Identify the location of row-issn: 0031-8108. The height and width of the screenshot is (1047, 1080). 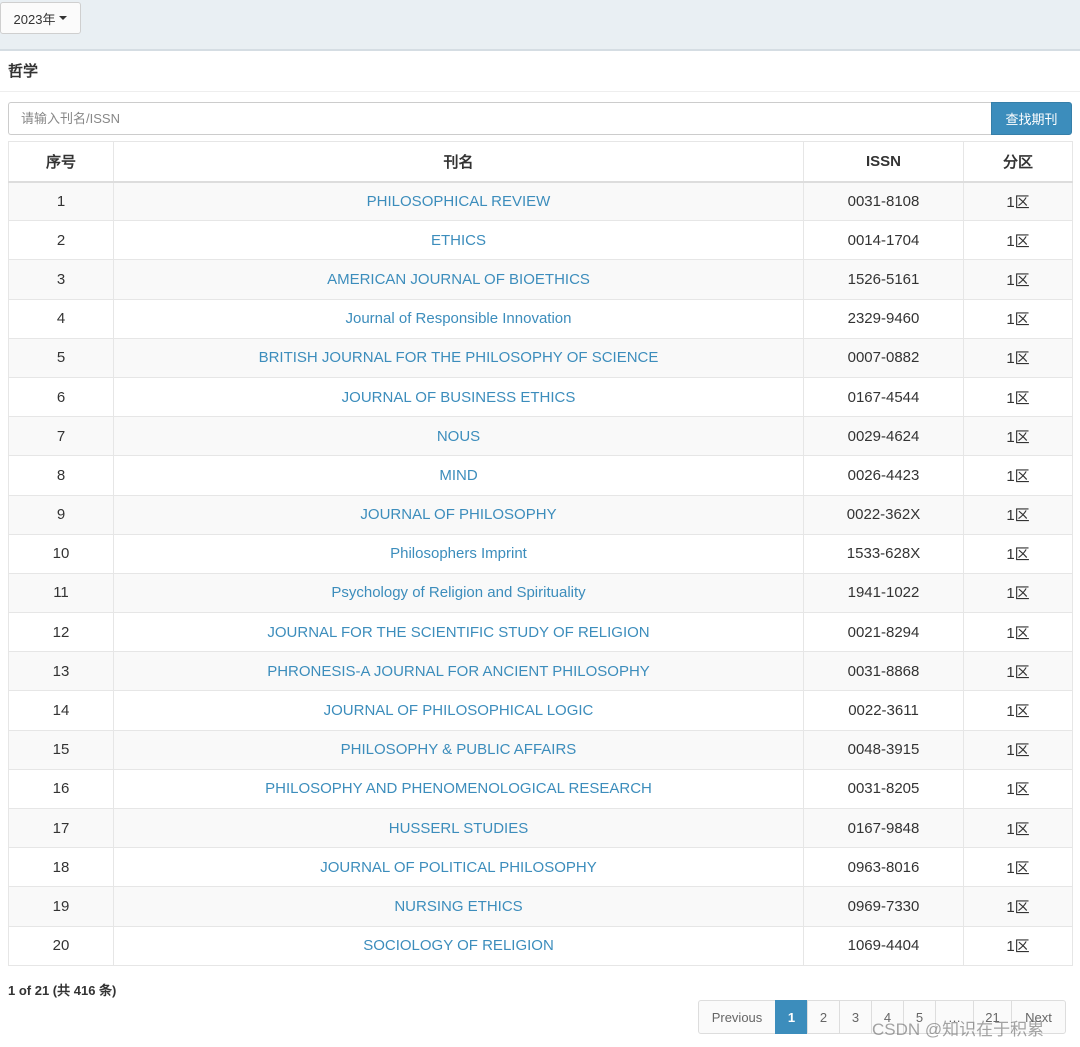
(883, 201).